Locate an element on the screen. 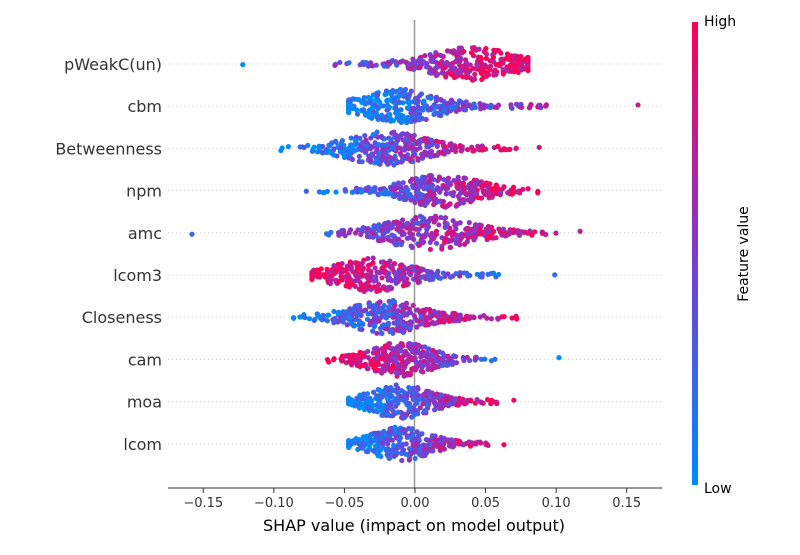  x-tick-label: −0.10 is located at coordinates (274, 503).